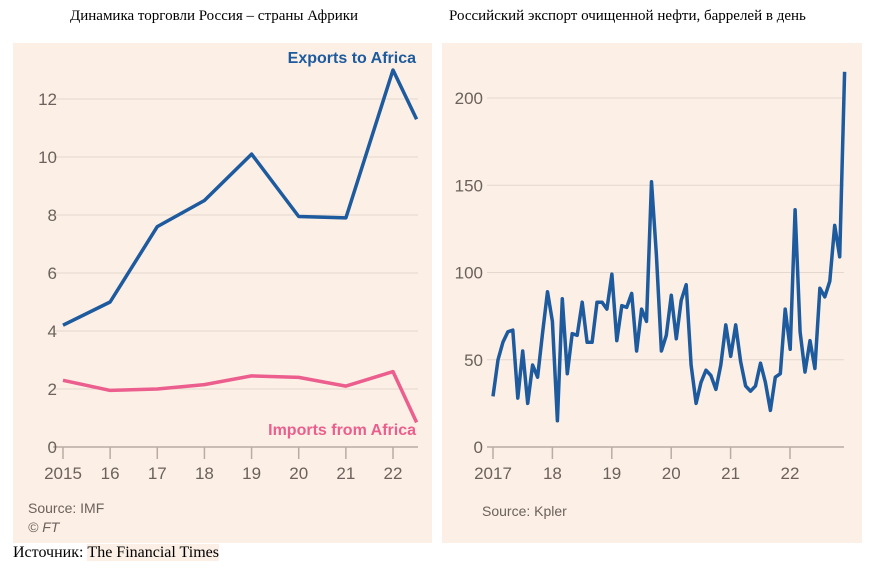 The image size is (885, 572). What do you see at coordinates (52, 331) in the screenshot?
I see `y-tick-label: 4` at bounding box center [52, 331].